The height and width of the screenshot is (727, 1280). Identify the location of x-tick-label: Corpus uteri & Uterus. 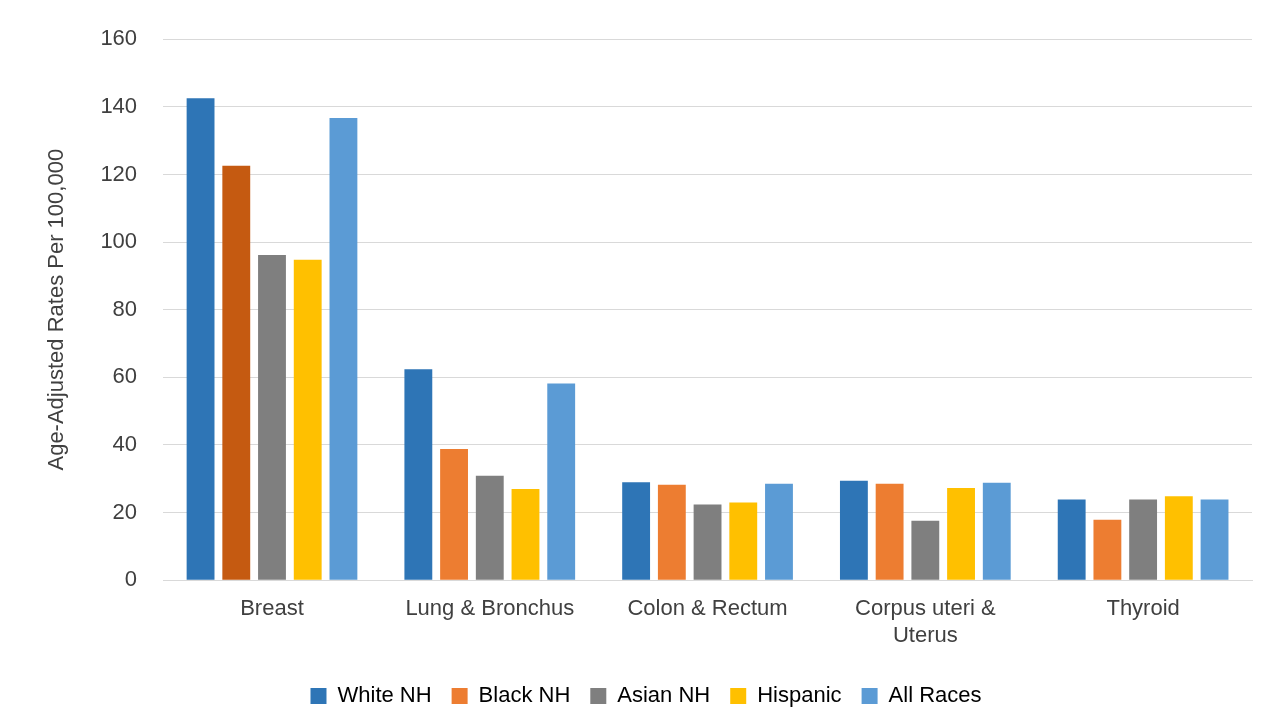
(925, 621).